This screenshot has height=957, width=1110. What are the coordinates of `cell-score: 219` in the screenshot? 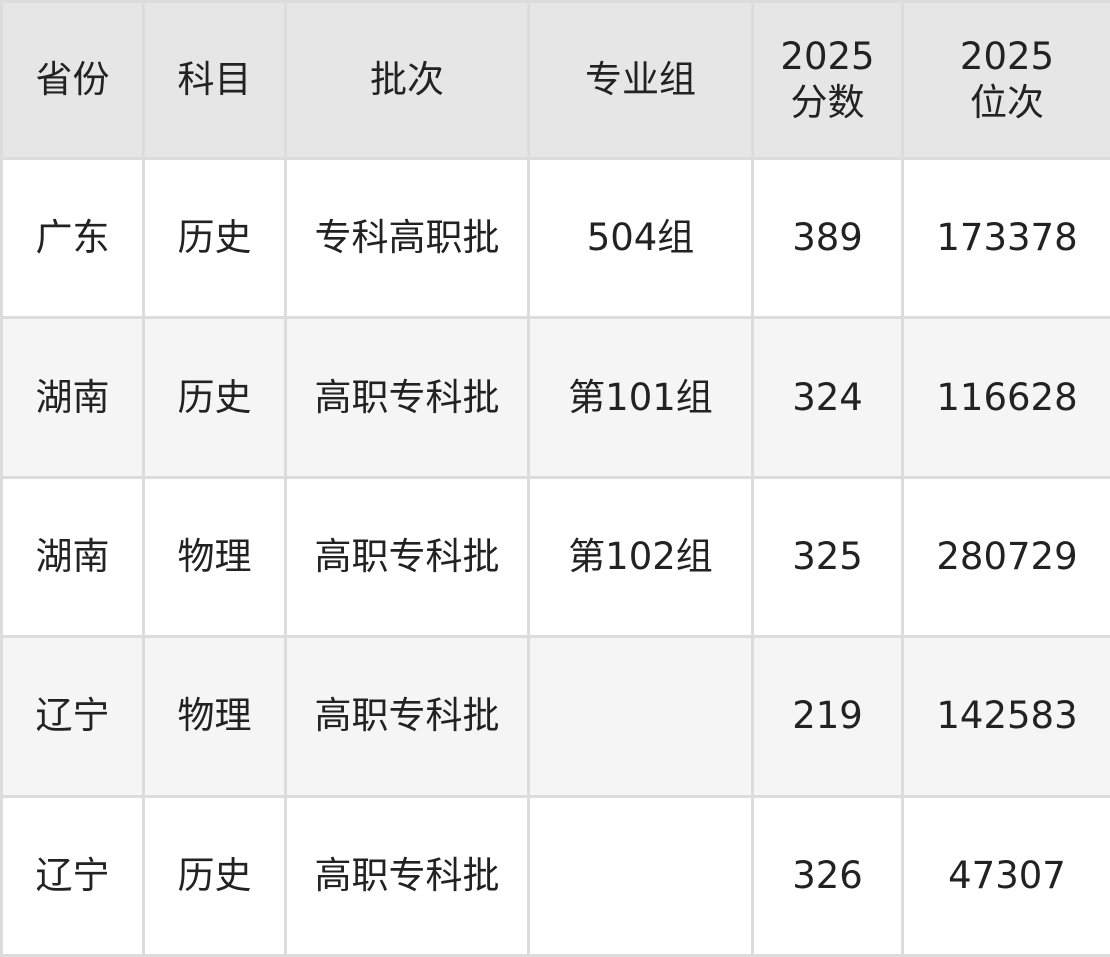 It's located at (827, 716).